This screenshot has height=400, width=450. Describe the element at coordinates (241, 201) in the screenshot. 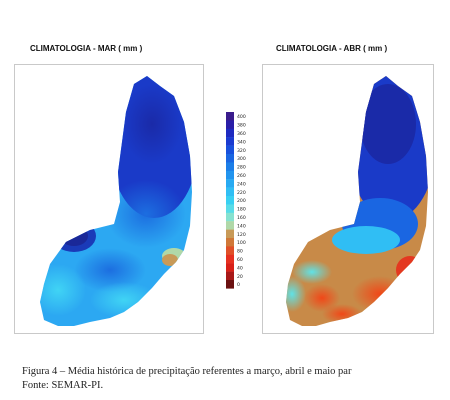

I see `colorbar-tick-label: 200` at that location.